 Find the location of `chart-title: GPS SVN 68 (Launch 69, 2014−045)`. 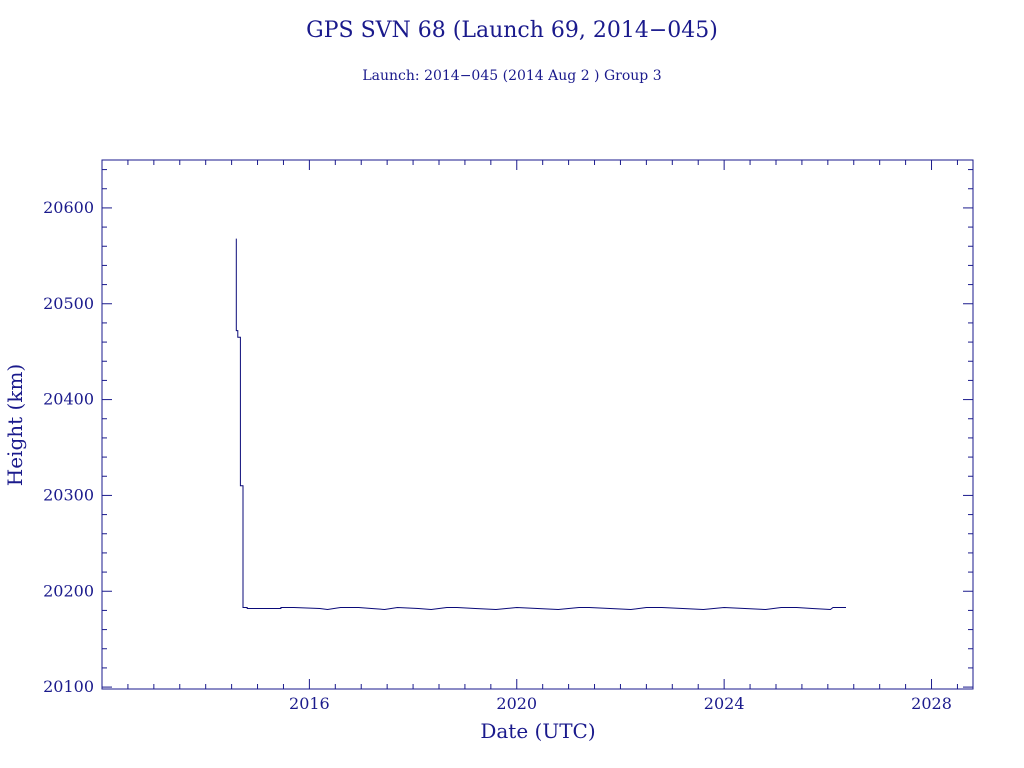

chart-title: GPS SVN 68 (Launch 69, 2014−045) is located at coordinates (512, 30).